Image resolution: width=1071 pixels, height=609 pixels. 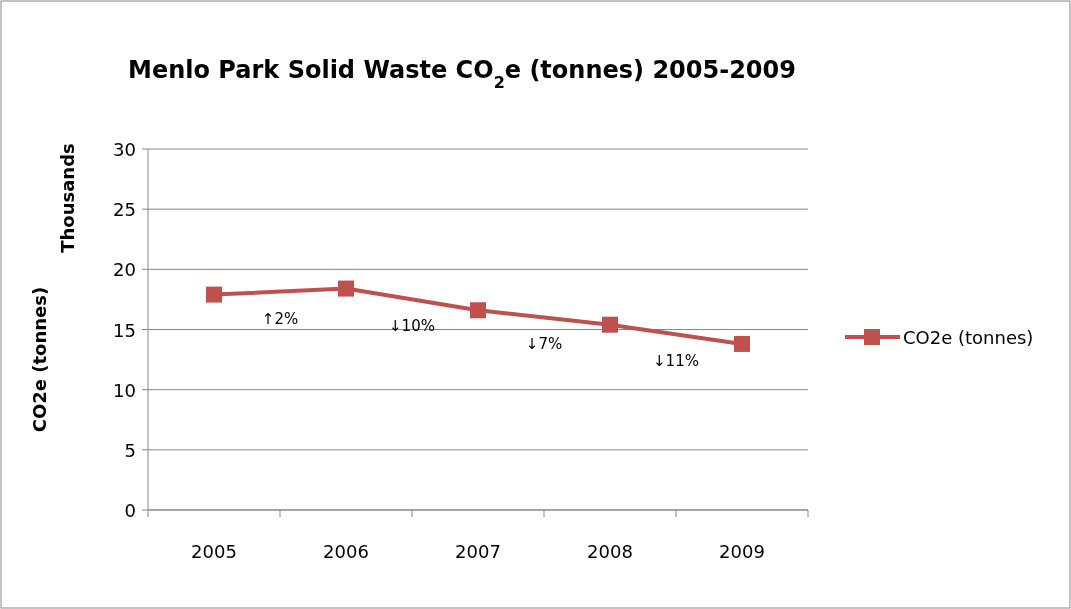 I want to click on annotation: ↑2%, so click(x=280, y=318).